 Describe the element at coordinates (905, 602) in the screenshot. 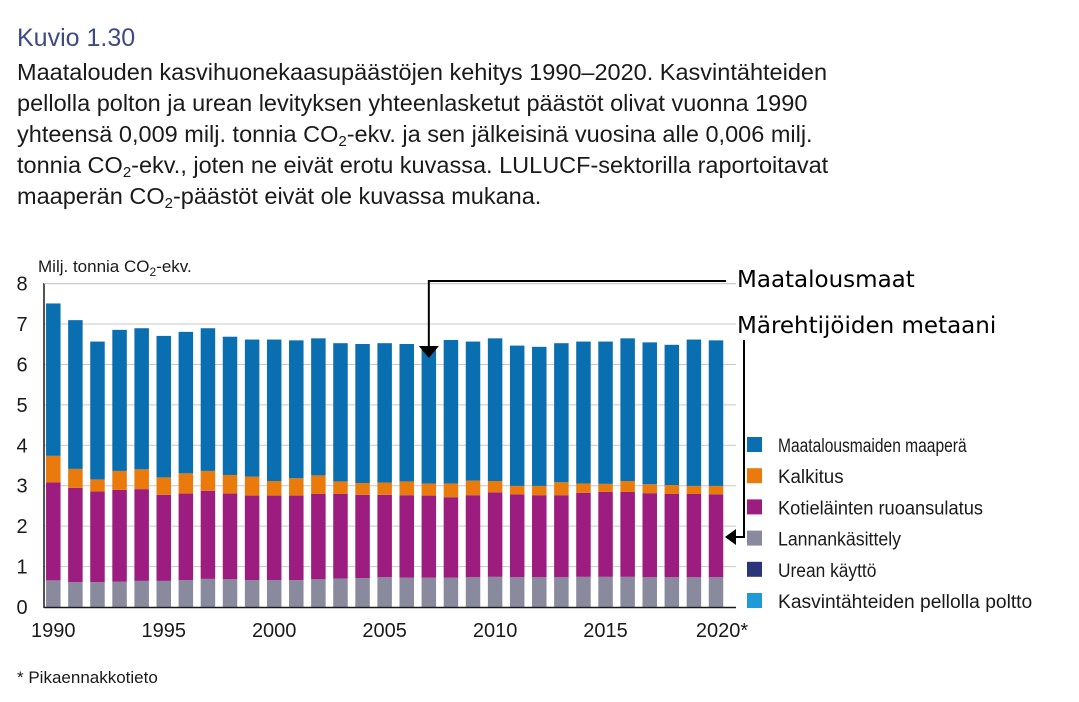

I see `legend-label: Kasvintähteiden pellolla poltto` at that location.